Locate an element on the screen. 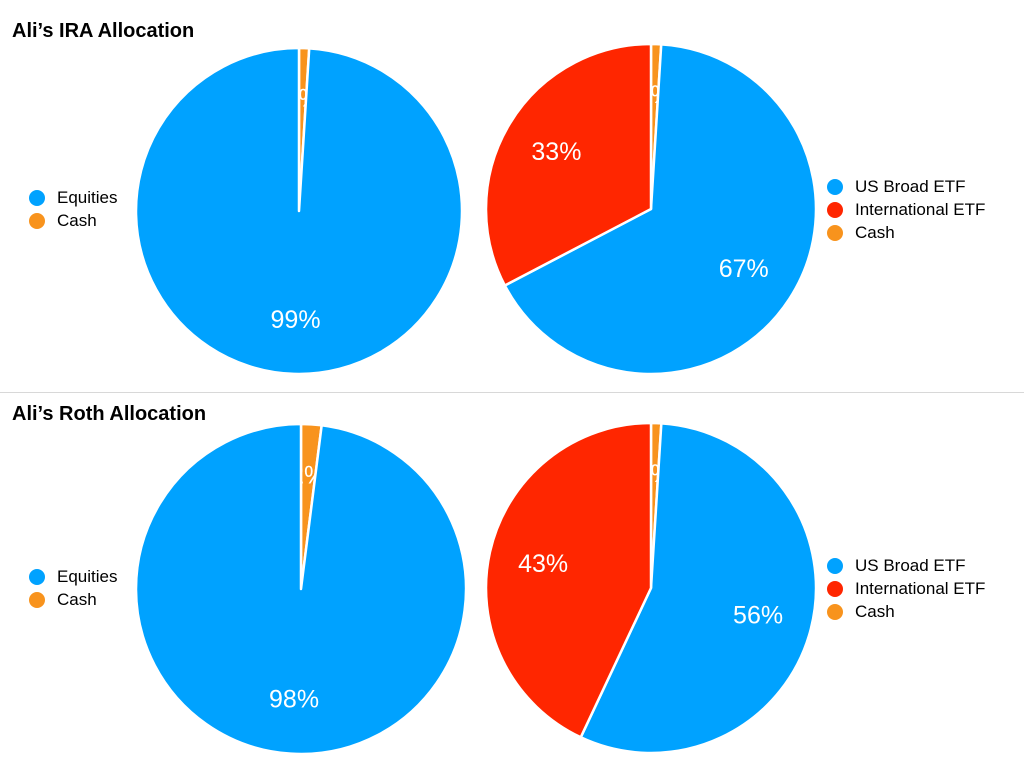 The image size is (1024, 768). roth-funds-legend-label-international-etf: International ETF is located at coordinates (920, 588).